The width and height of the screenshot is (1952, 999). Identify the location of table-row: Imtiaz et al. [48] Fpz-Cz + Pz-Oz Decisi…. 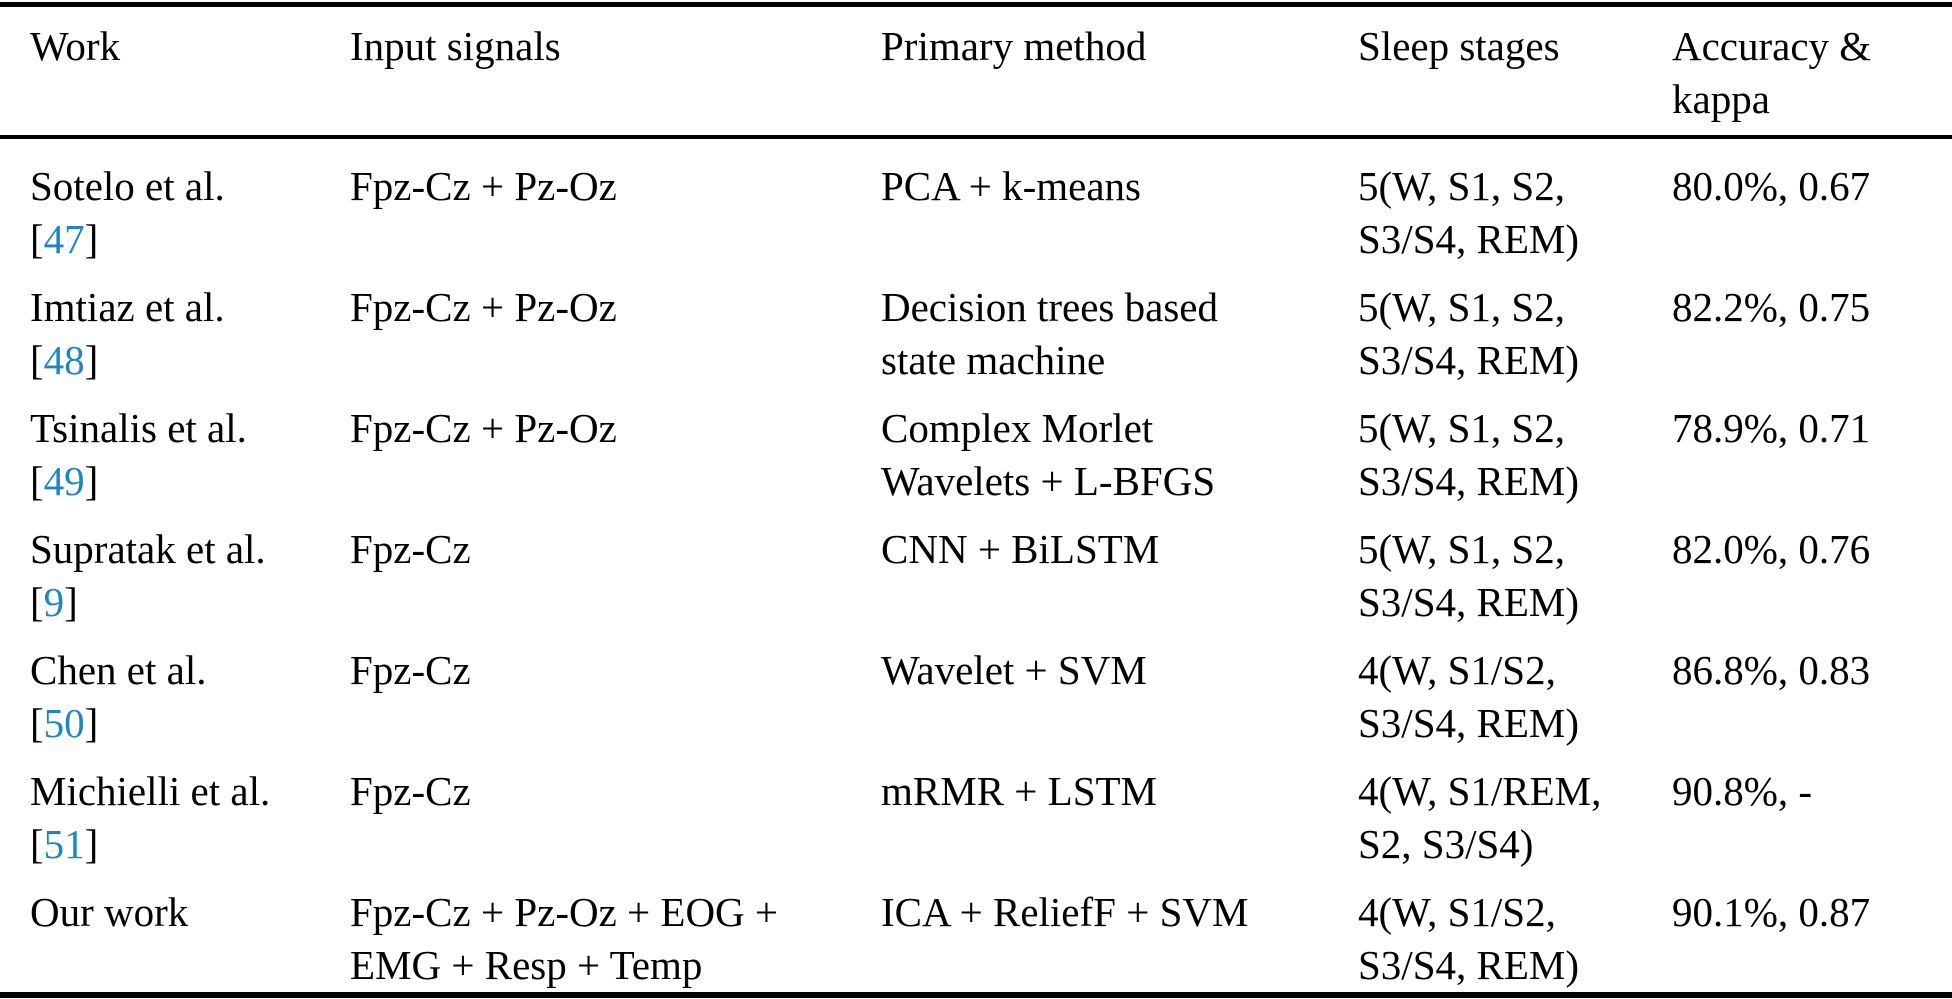
(976, 341).